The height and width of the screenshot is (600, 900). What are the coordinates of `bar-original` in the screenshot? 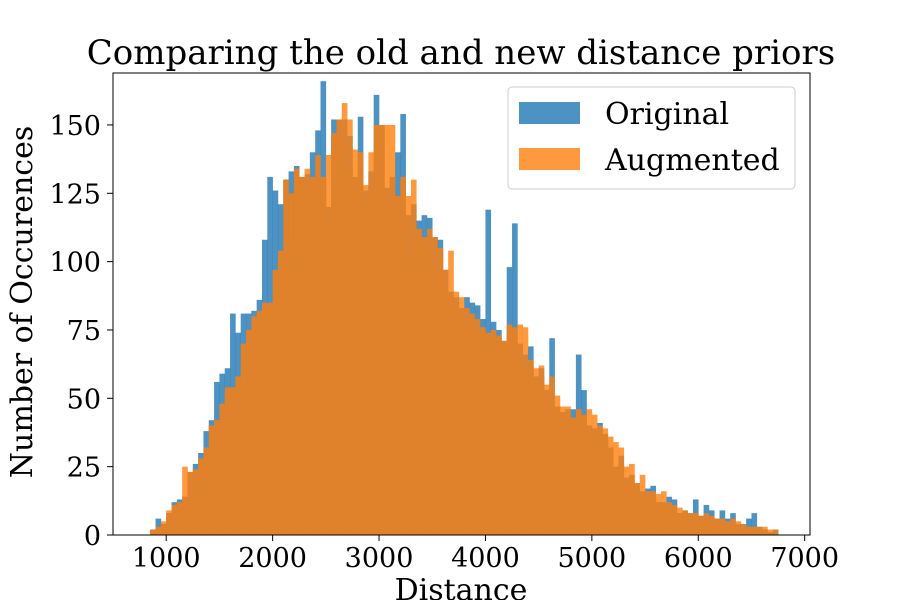 It's located at (754, 524).